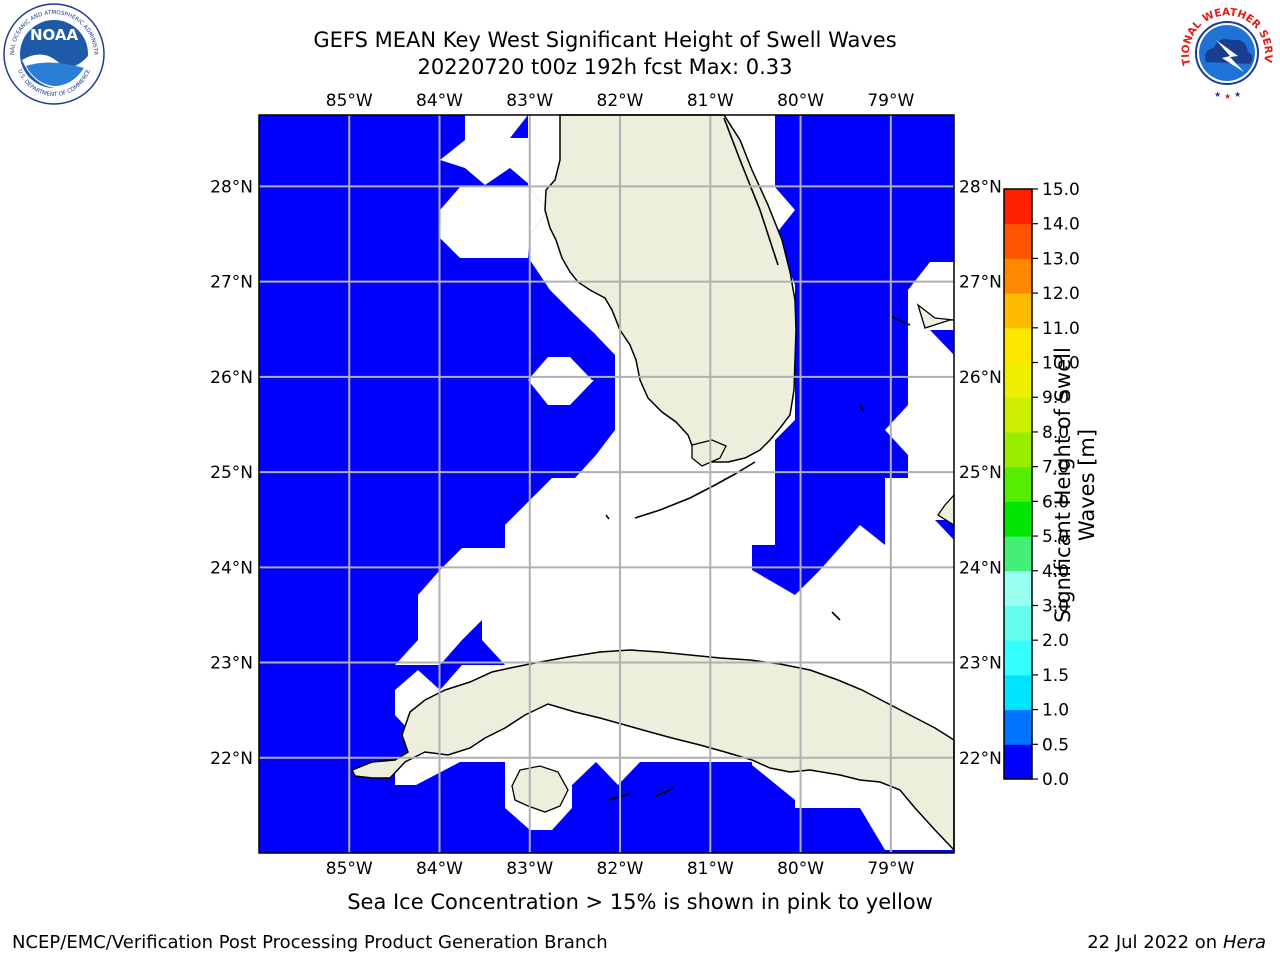  I want to click on colorbar-frame, so click(1018, 484).